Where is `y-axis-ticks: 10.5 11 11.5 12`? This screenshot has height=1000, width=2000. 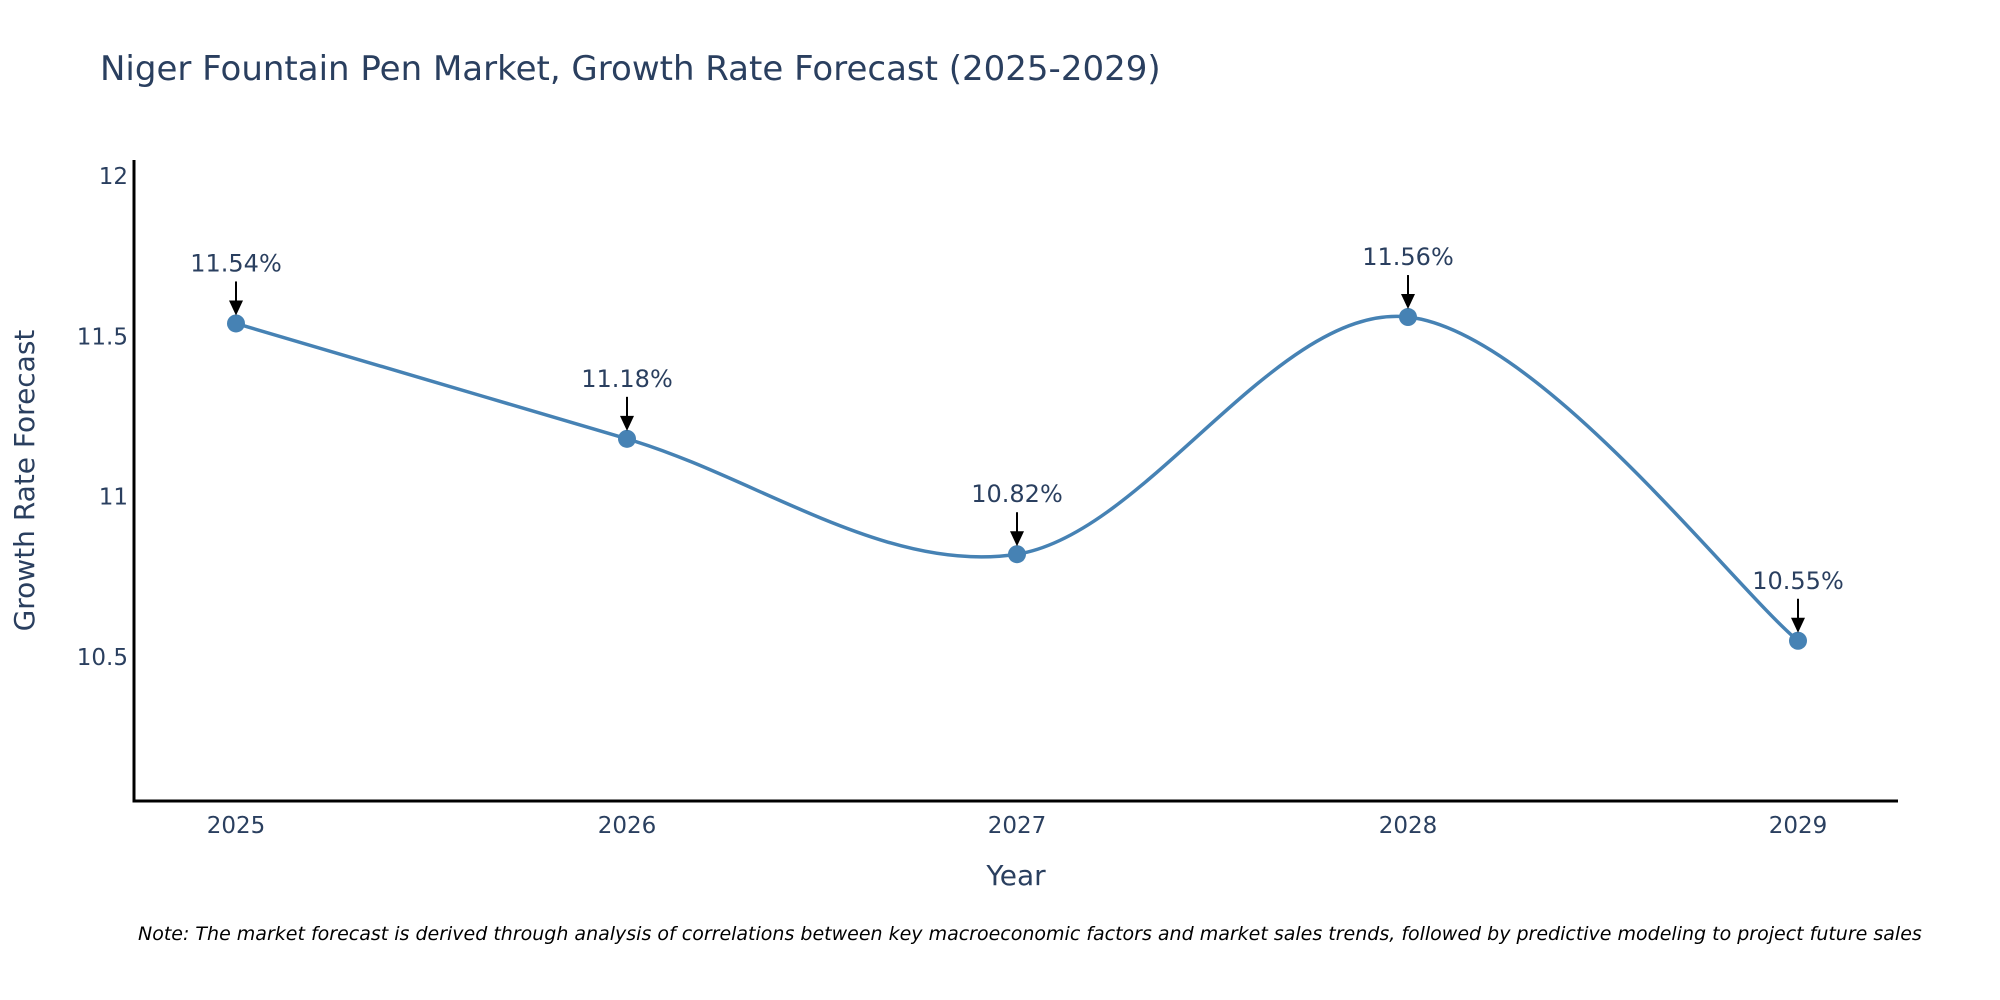 y-axis-ticks: 10.5 11 11.5 12 is located at coordinates (102, 417).